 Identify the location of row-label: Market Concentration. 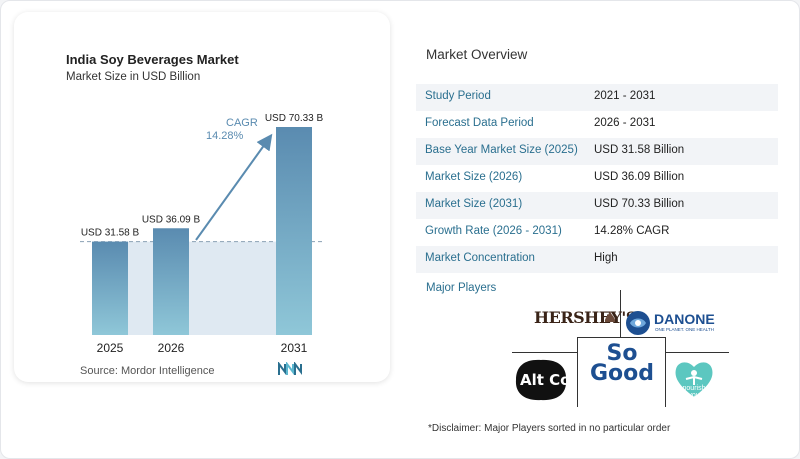
(480, 258).